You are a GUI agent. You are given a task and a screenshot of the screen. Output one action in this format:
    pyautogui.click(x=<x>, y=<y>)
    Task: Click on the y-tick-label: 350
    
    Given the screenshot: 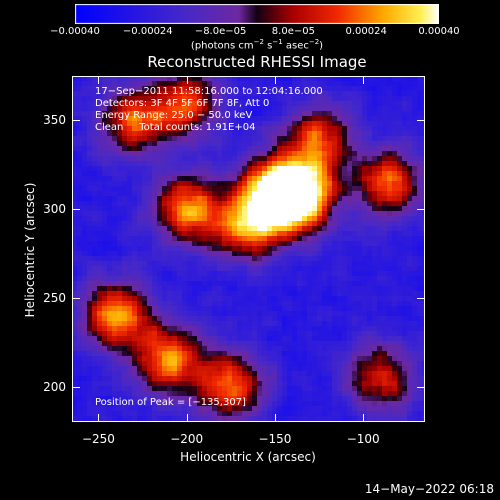 What is the action you would take?
    pyautogui.click(x=54, y=120)
    